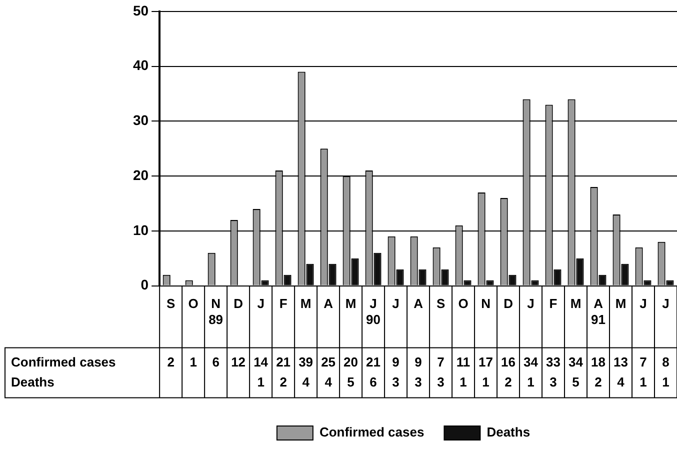 The image size is (677, 458). What do you see at coordinates (553, 362) in the screenshot?
I see `data-label: 33` at bounding box center [553, 362].